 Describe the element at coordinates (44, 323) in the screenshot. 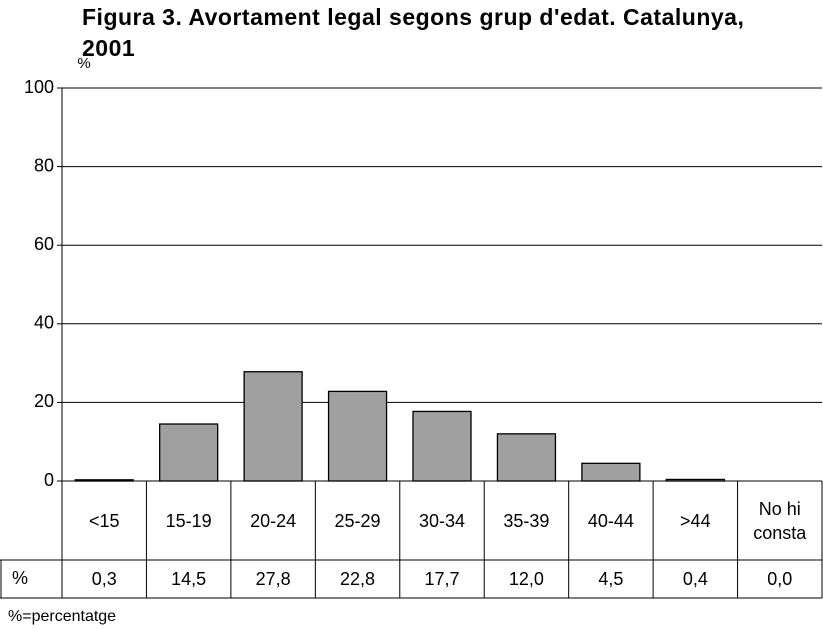

I see `y-tick-label: 40` at that location.